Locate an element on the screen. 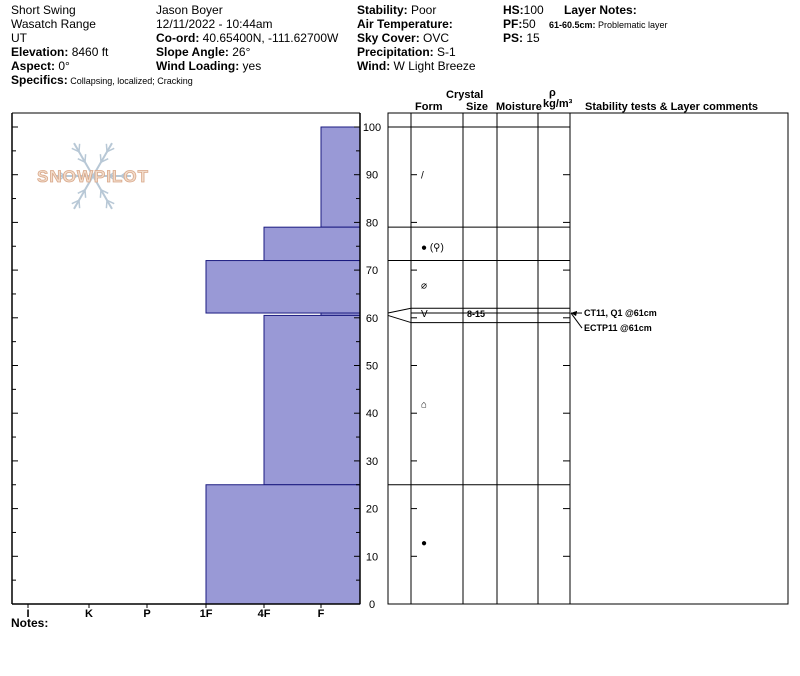 The height and width of the screenshot is (676, 800). precip-label: Precipitation: is located at coordinates (395, 52).